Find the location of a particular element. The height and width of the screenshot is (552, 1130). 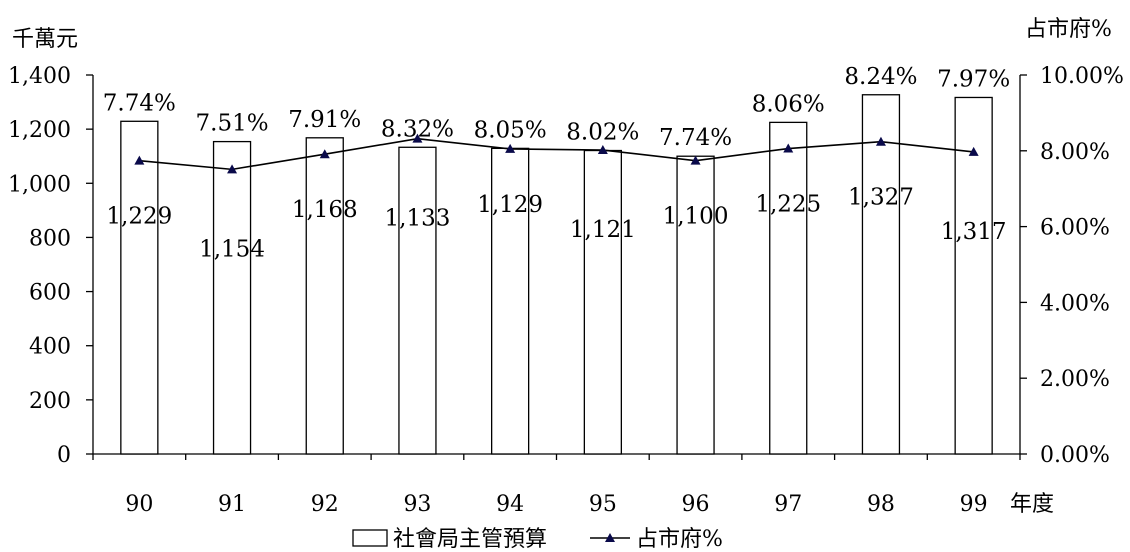

percentage-label: 8.02% is located at coordinates (602, 133).